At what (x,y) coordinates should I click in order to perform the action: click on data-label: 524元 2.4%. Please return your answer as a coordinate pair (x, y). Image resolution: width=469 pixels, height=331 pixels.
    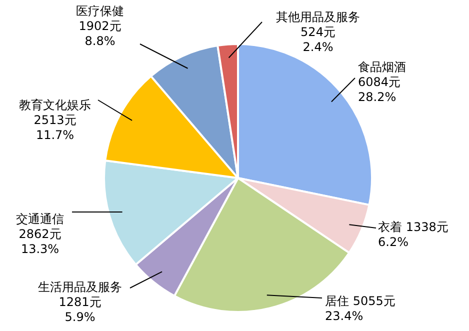
    Looking at the image, I should click on (318, 39).